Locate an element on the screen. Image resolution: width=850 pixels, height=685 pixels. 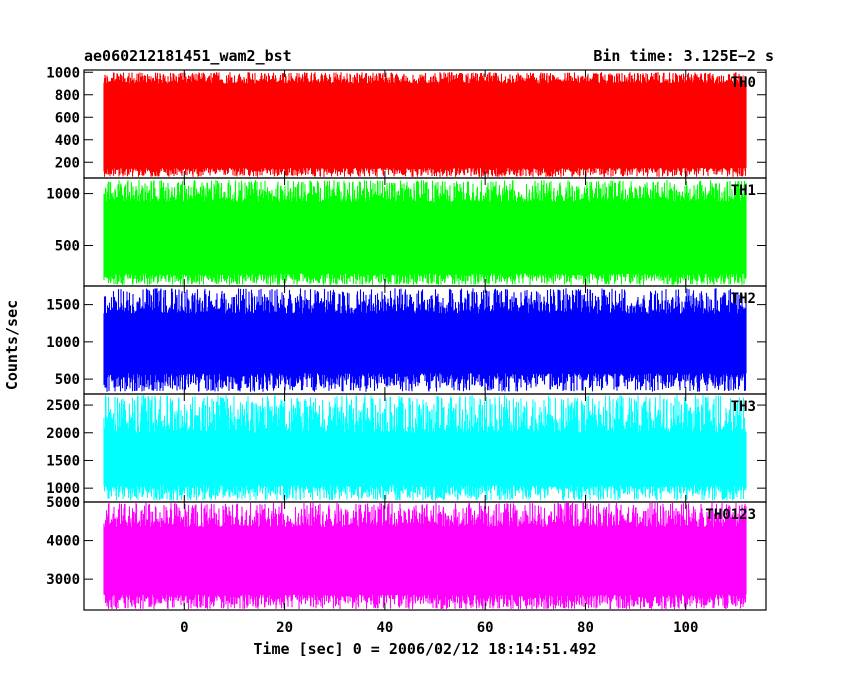
series-band-th3 is located at coordinates (425, 459).